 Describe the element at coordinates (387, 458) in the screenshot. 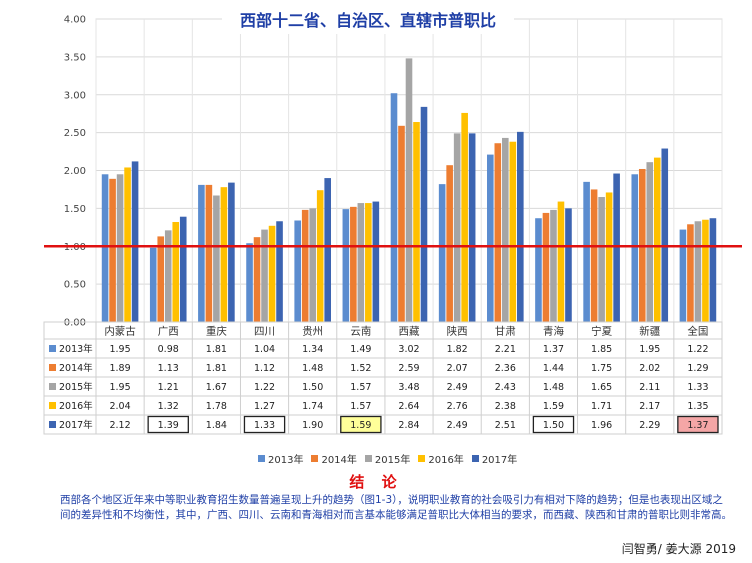

I see `legend-item: 2015年` at that location.